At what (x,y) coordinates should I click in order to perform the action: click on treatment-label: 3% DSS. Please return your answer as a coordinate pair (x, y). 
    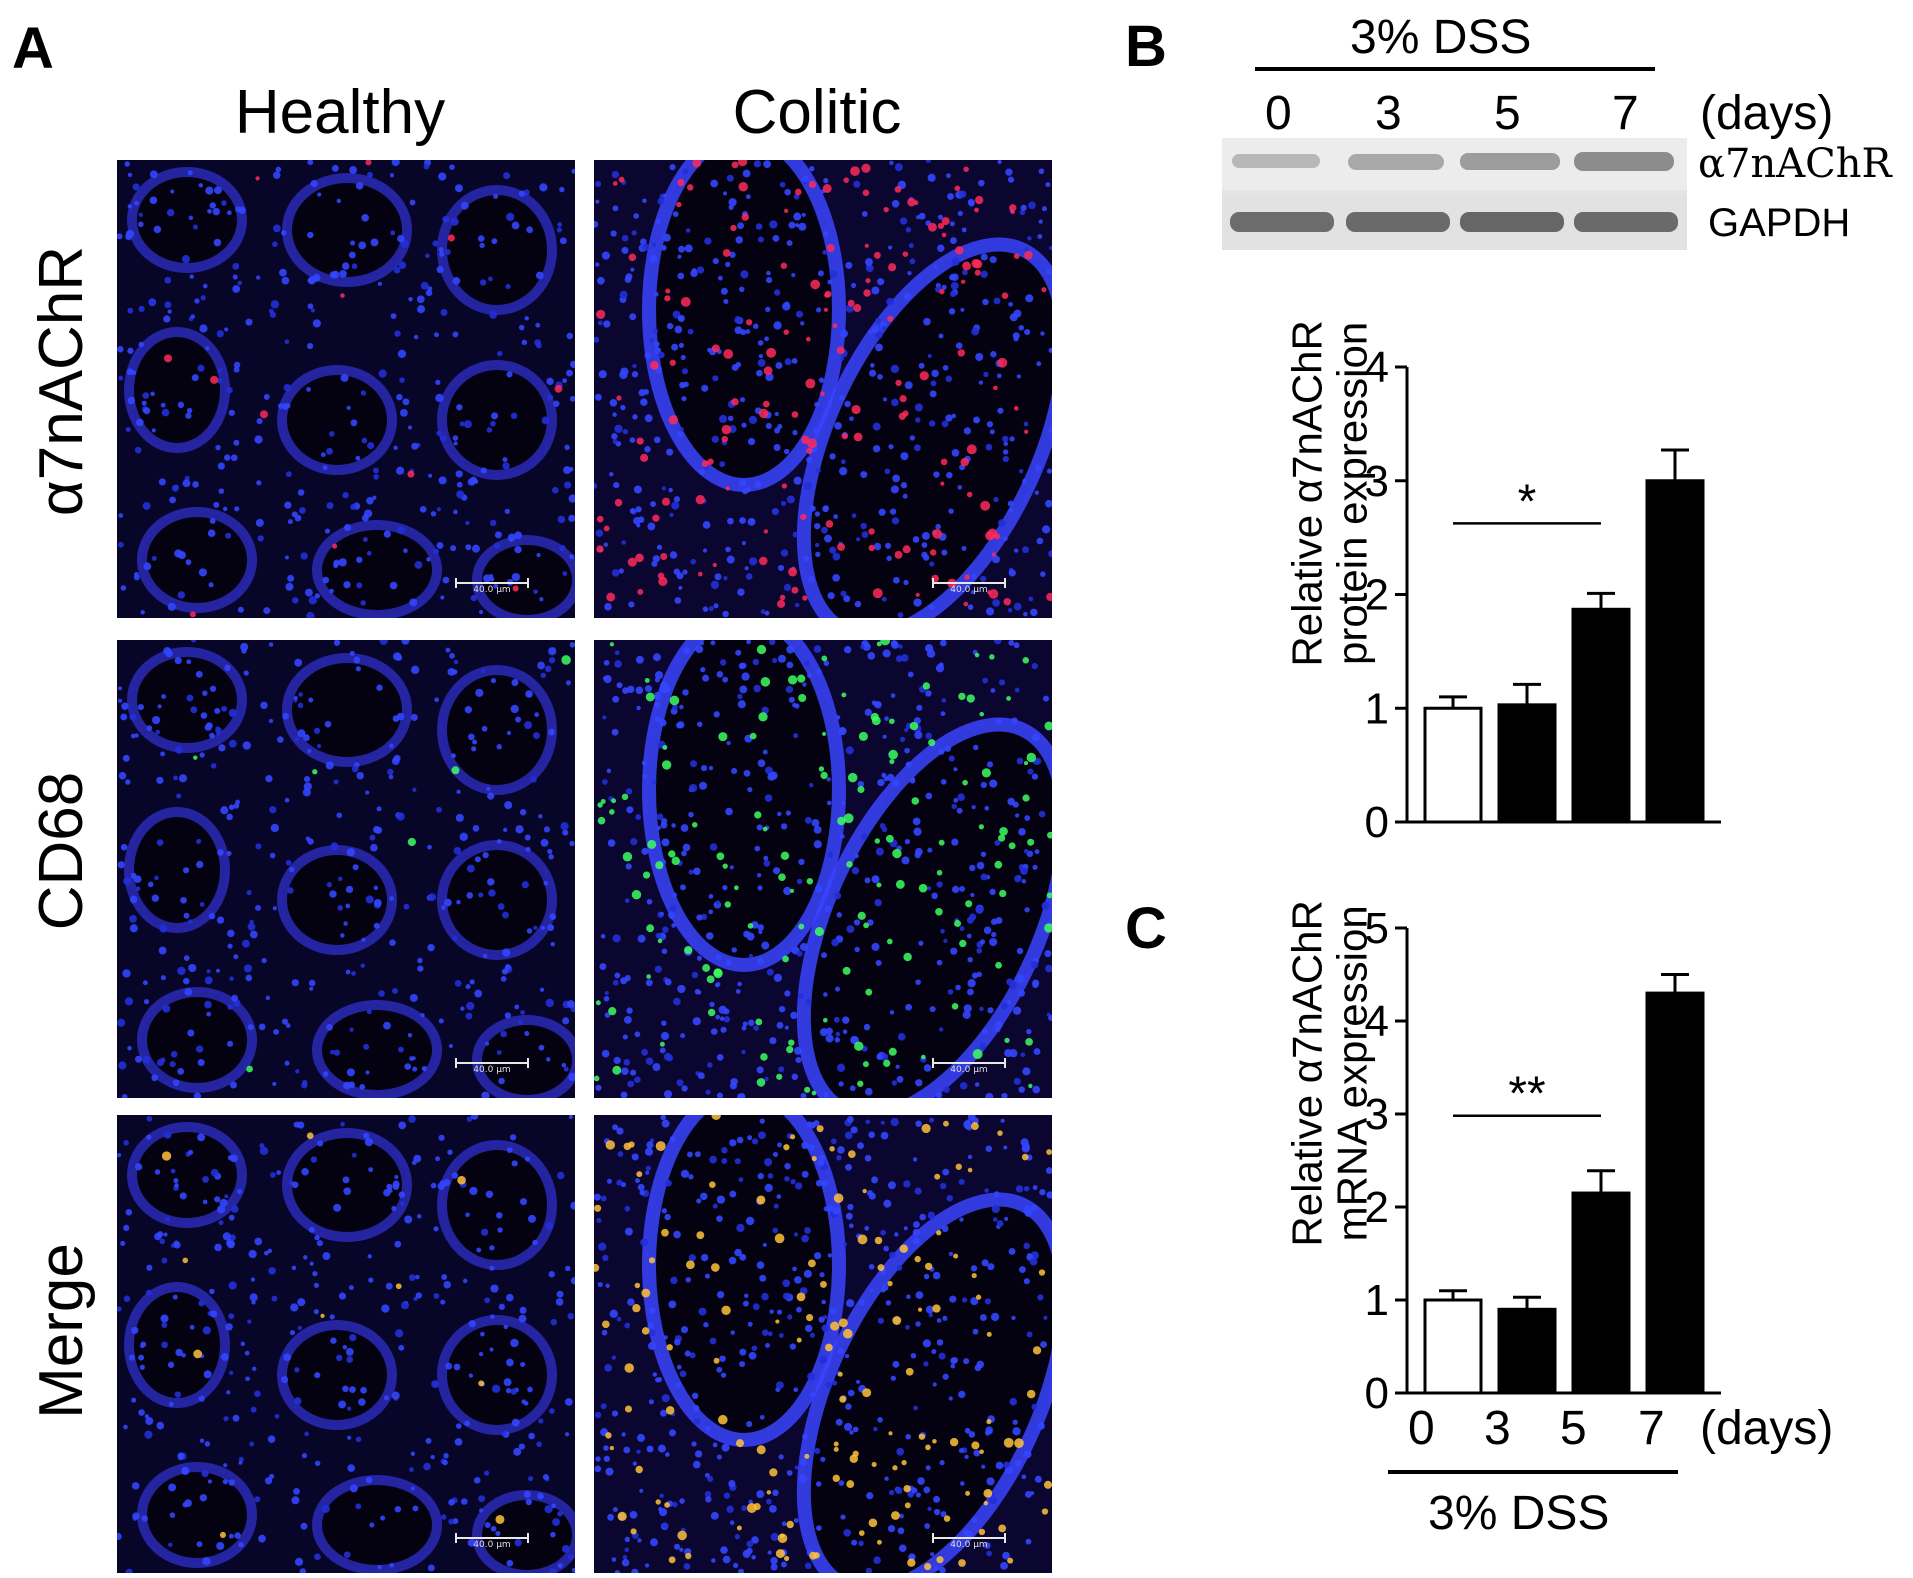
    Looking at the image, I should click on (1519, 1513).